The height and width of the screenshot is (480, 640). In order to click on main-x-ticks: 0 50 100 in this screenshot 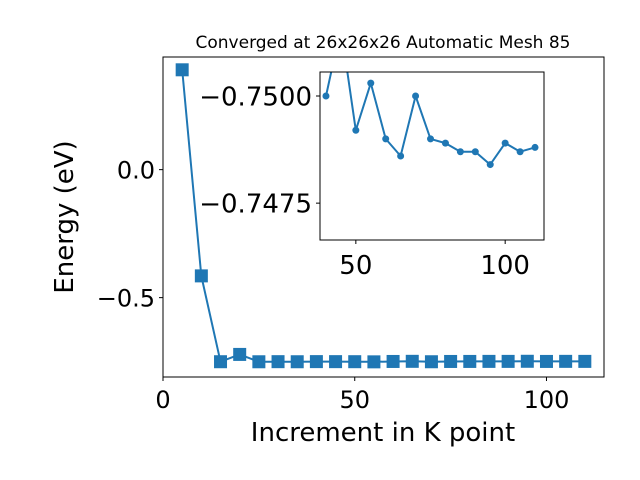, I will do `click(362, 395)`.